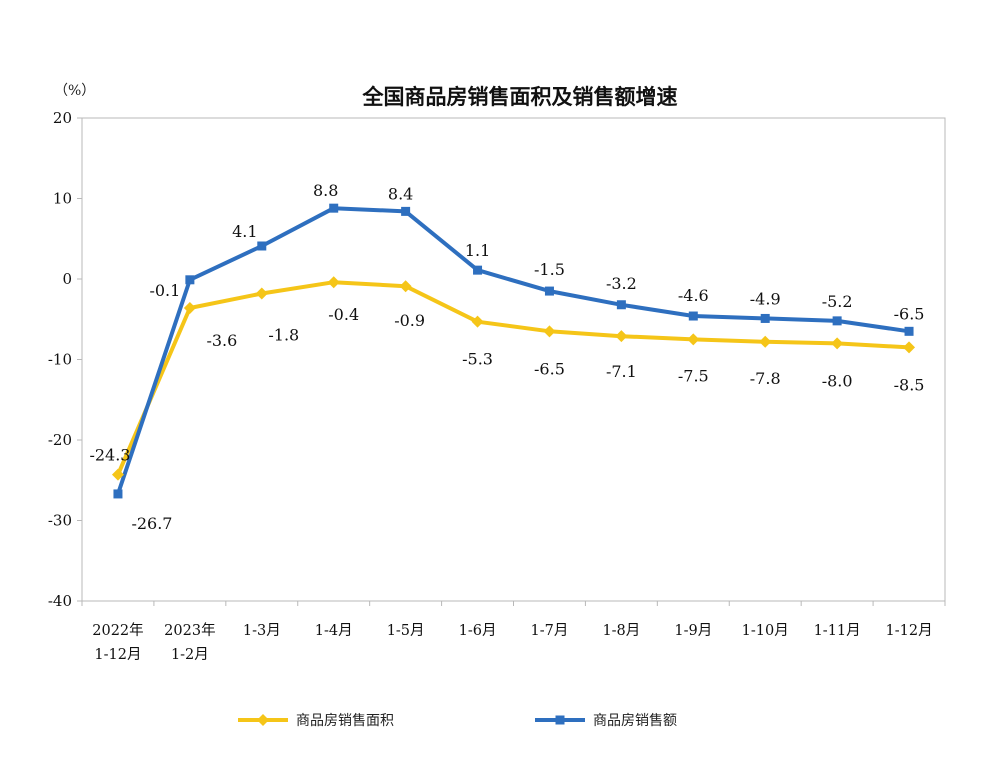  I want to click on legend: 商品房销售面积 商品房销售额, so click(457, 721).